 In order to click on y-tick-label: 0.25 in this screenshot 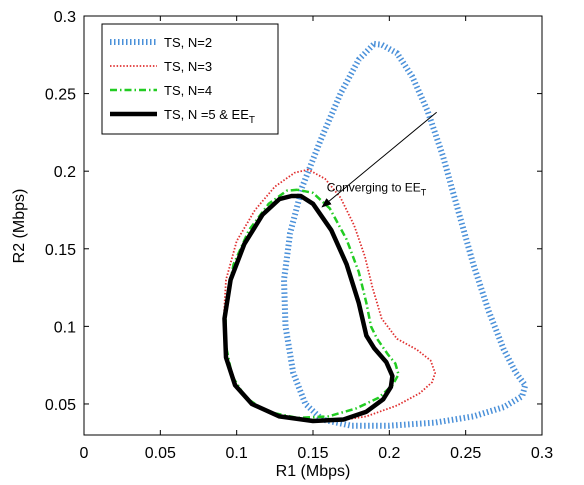, I will do `click(60, 95)`.